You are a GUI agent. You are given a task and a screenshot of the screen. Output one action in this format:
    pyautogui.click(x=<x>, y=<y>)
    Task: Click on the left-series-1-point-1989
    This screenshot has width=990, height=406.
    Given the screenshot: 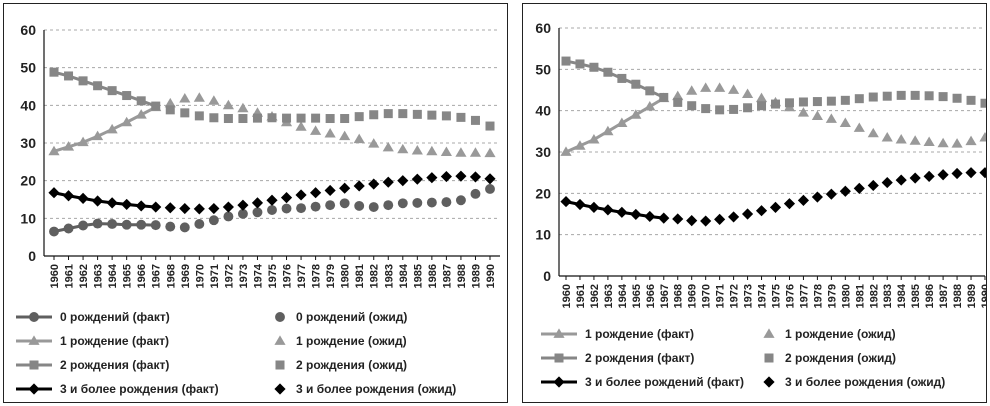 What is the action you would take?
    pyautogui.click(x=475, y=193)
    